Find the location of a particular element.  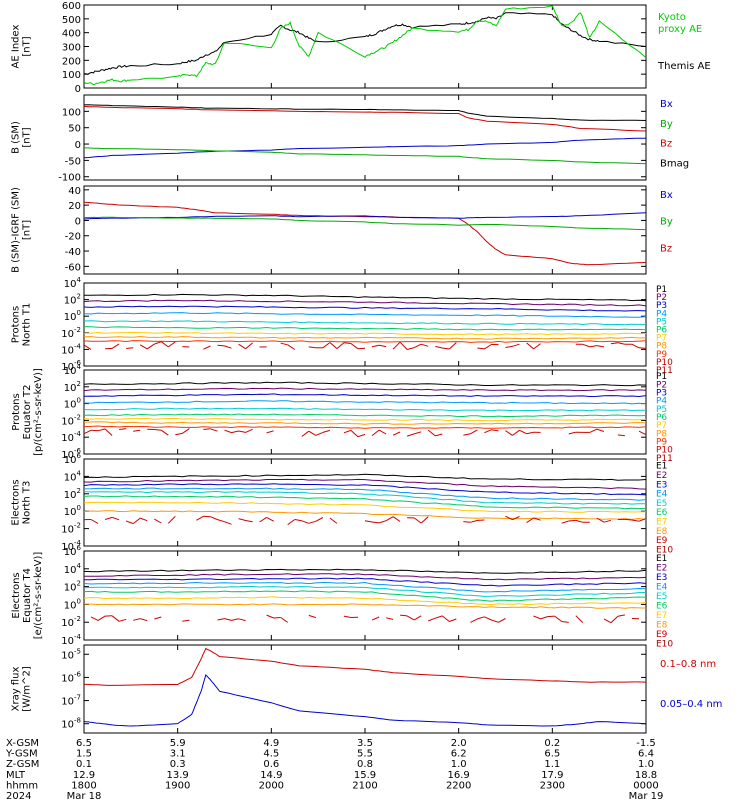

plot-area is located at coordinates (365, 321).